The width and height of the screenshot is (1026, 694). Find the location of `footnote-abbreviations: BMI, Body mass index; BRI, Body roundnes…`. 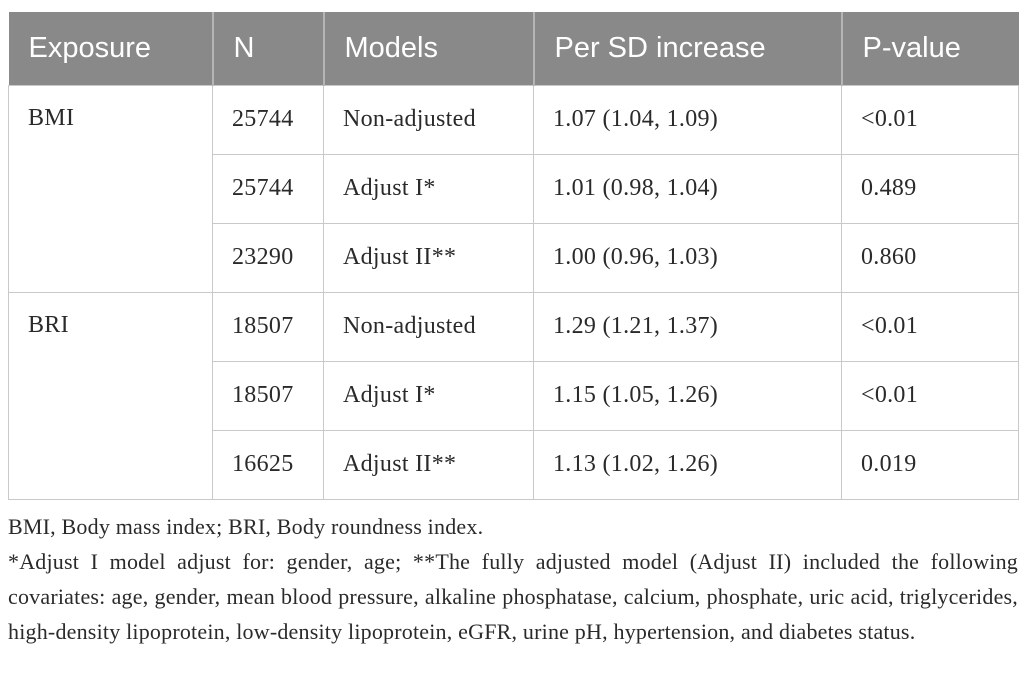

footnote-abbreviations: BMI, Body mass index; BRI, Body roundnes… is located at coordinates (246, 526).